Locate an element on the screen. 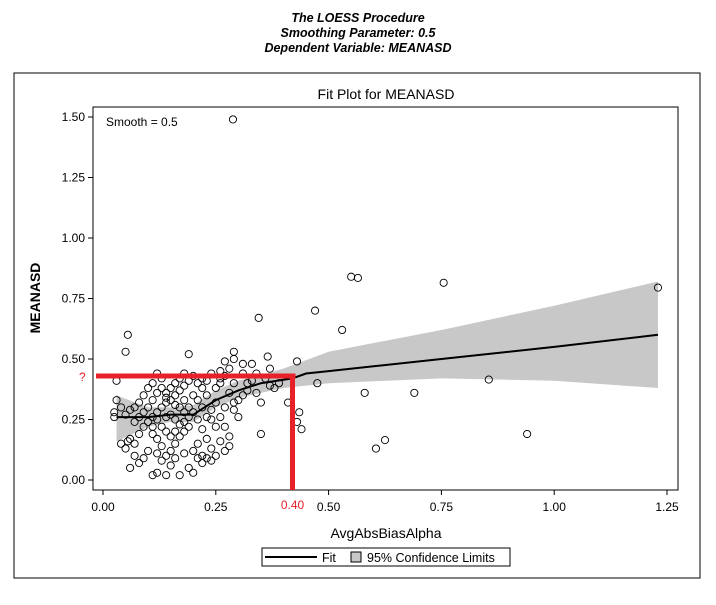  fit-line is located at coordinates (387, 376).